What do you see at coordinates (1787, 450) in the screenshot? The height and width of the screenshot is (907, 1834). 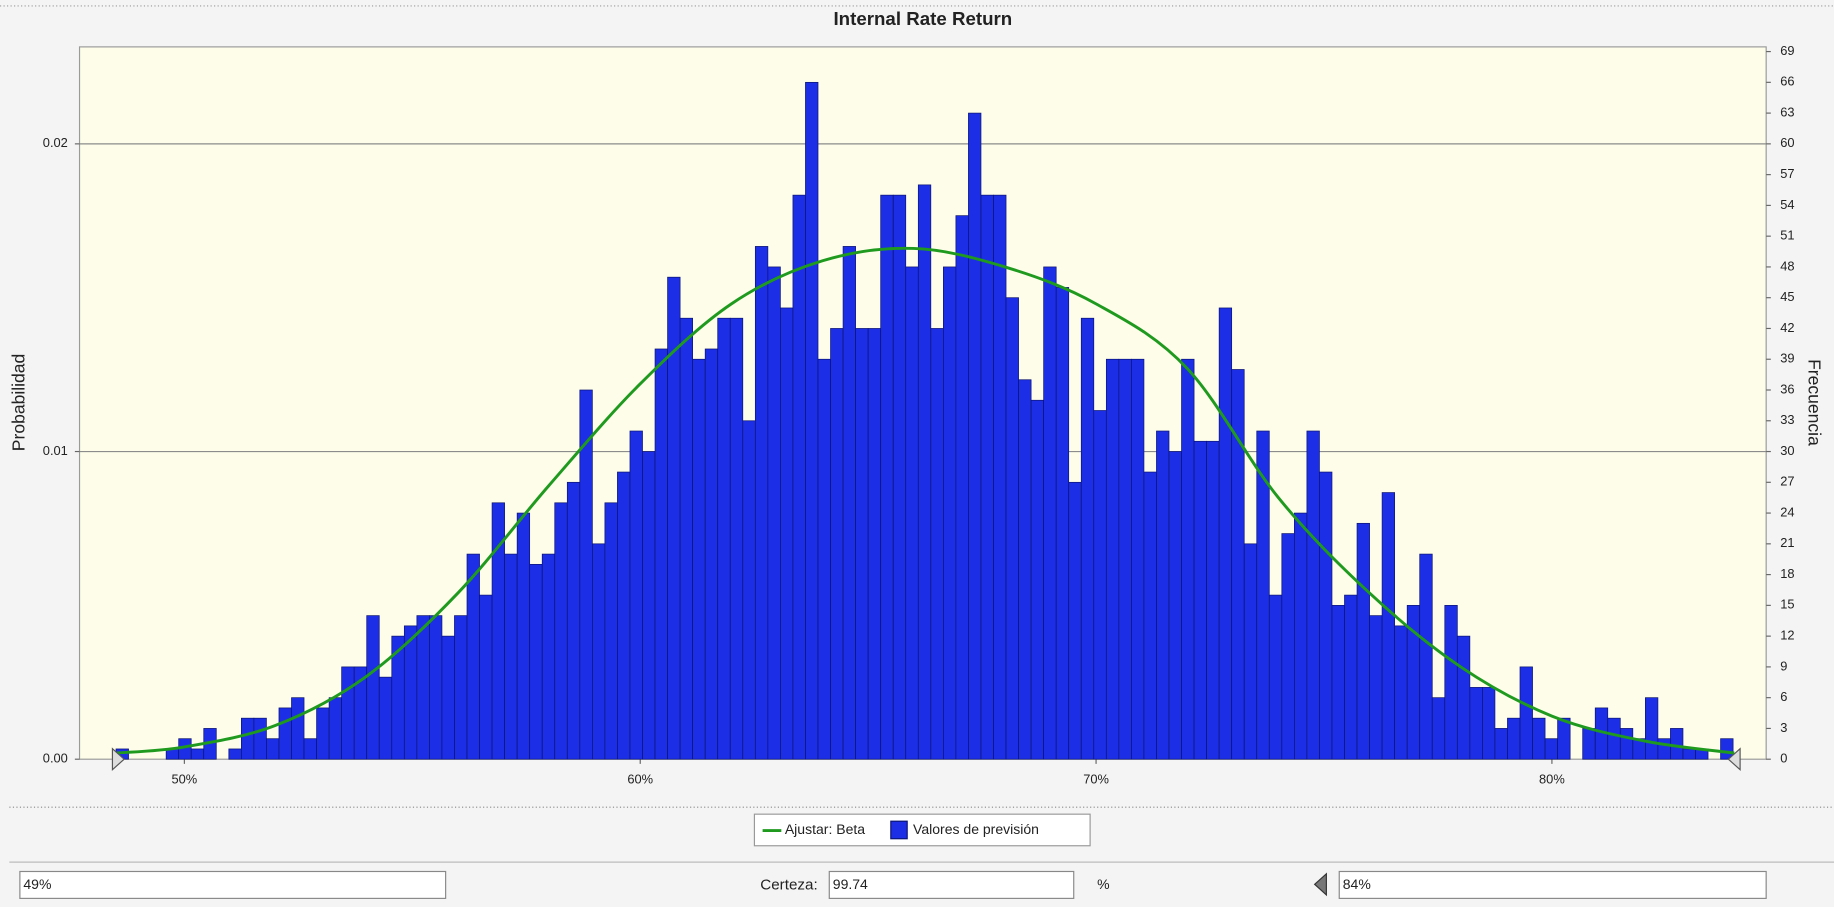 I see `y2-tick-label: 30` at bounding box center [1787, 450].